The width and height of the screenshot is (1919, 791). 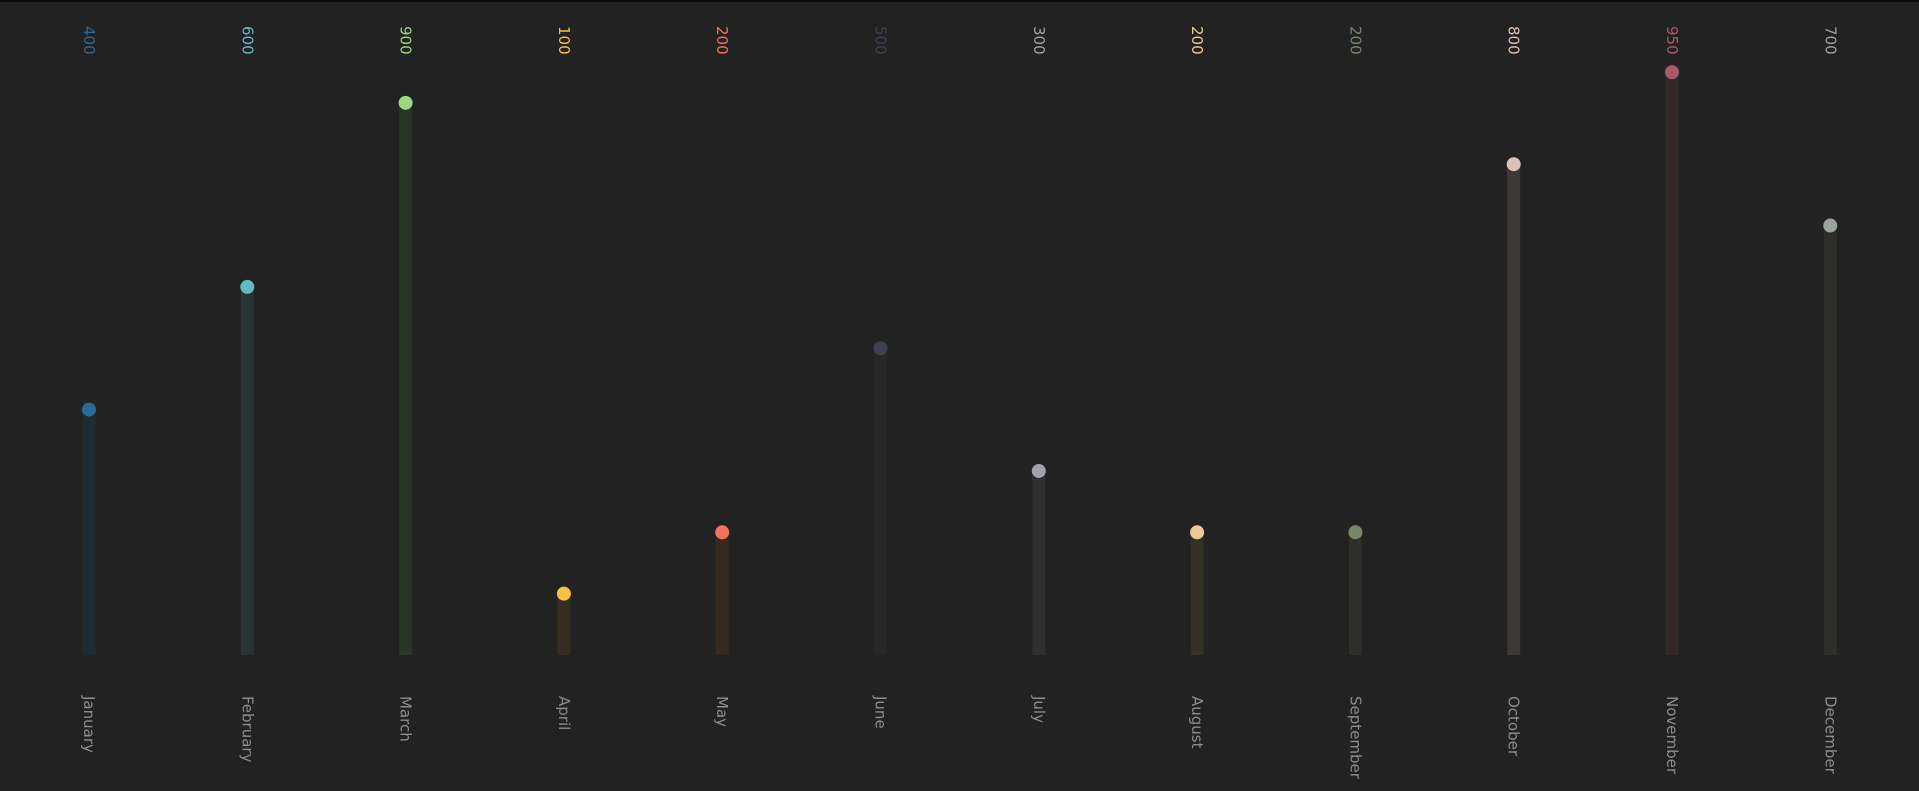 I want to click on month-label-september: September, so click(x=1355, y=738).